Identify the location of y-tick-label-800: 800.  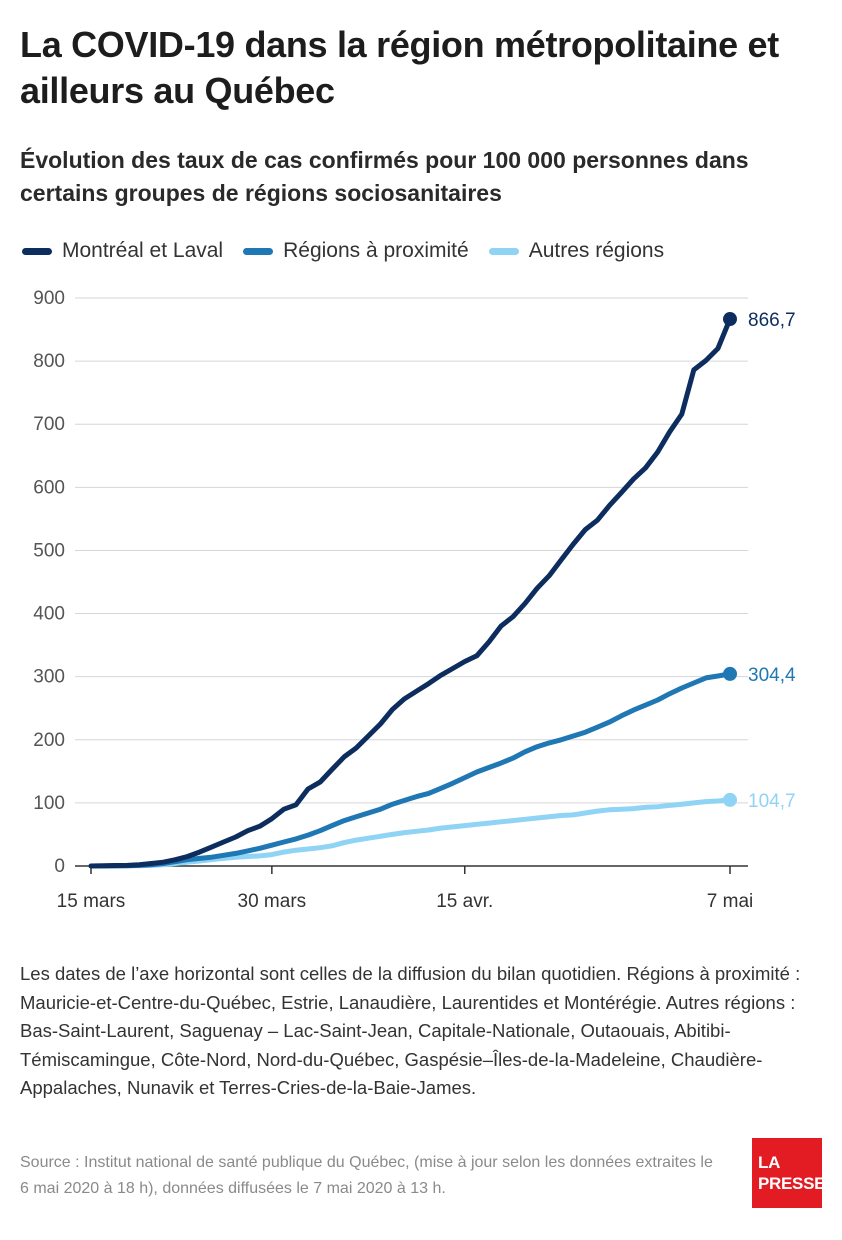
(49, 361).